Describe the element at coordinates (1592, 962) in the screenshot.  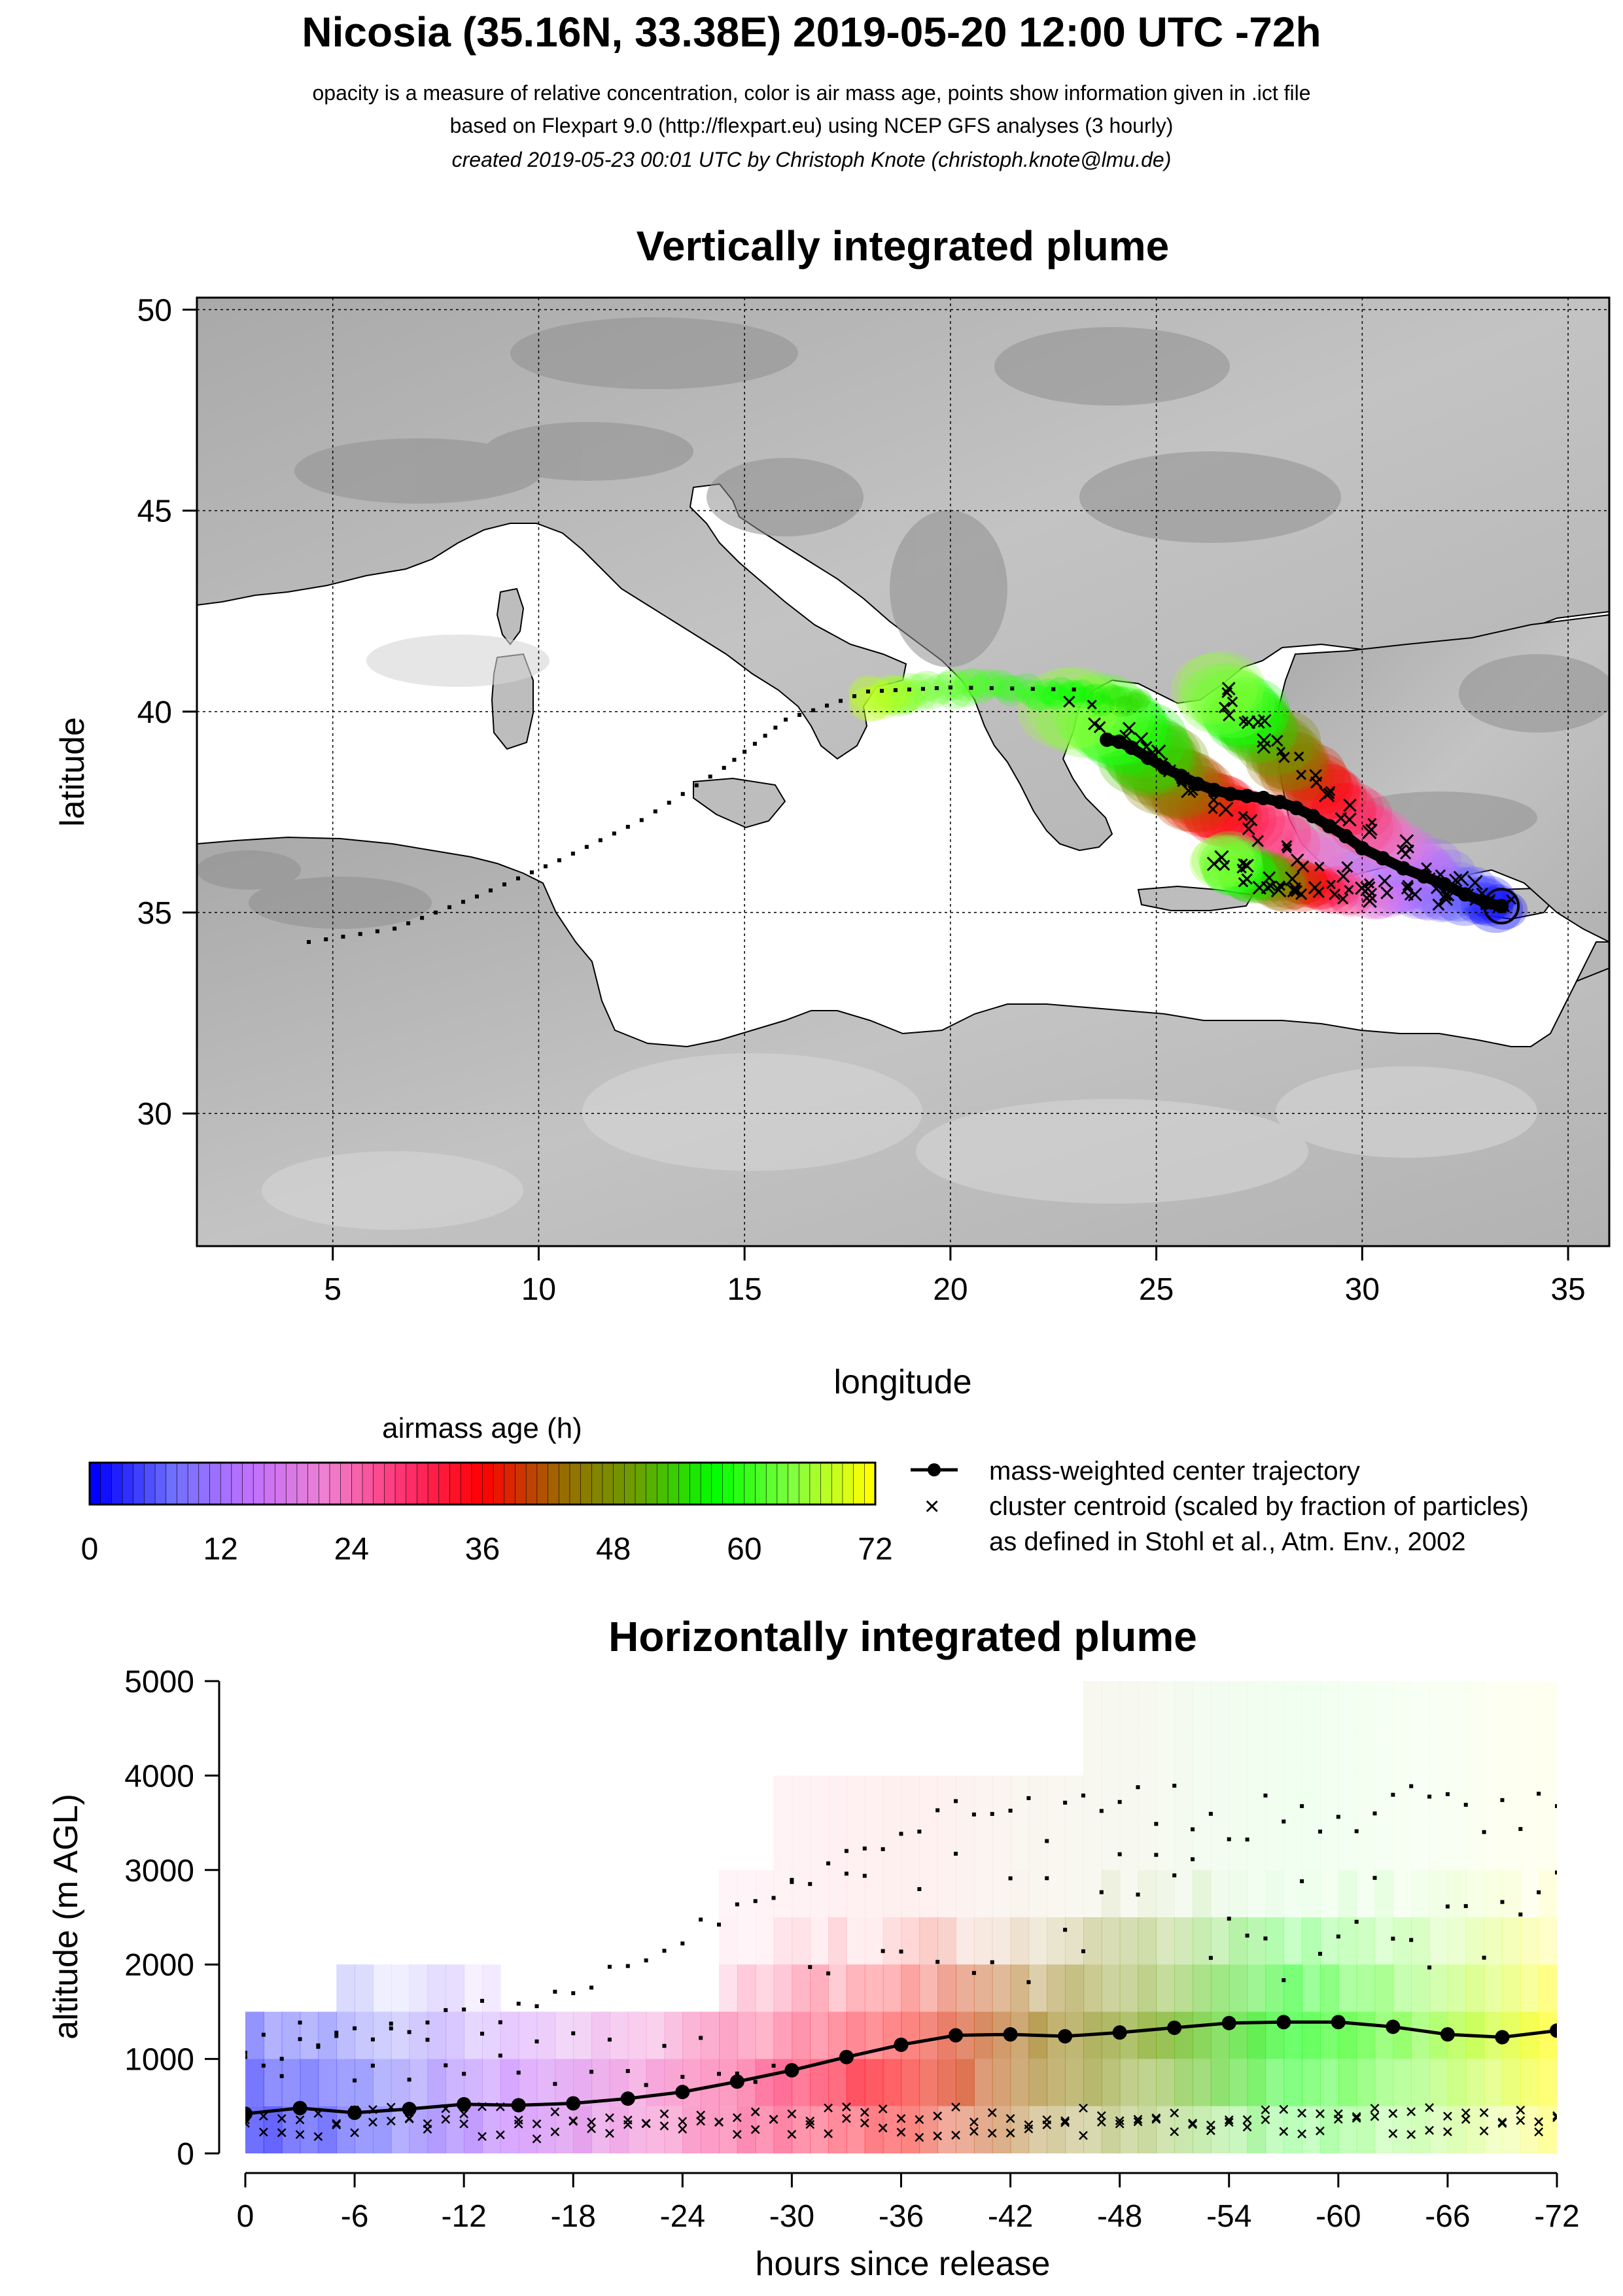
I see `land-levant` at that location.